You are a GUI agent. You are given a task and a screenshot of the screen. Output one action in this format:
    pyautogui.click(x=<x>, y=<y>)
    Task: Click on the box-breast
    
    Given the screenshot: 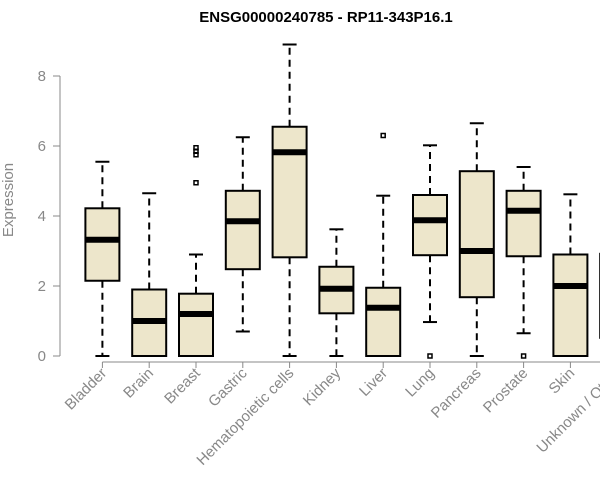 What is the action you would take?
    pyautogui.click(x=196, y=251)
    